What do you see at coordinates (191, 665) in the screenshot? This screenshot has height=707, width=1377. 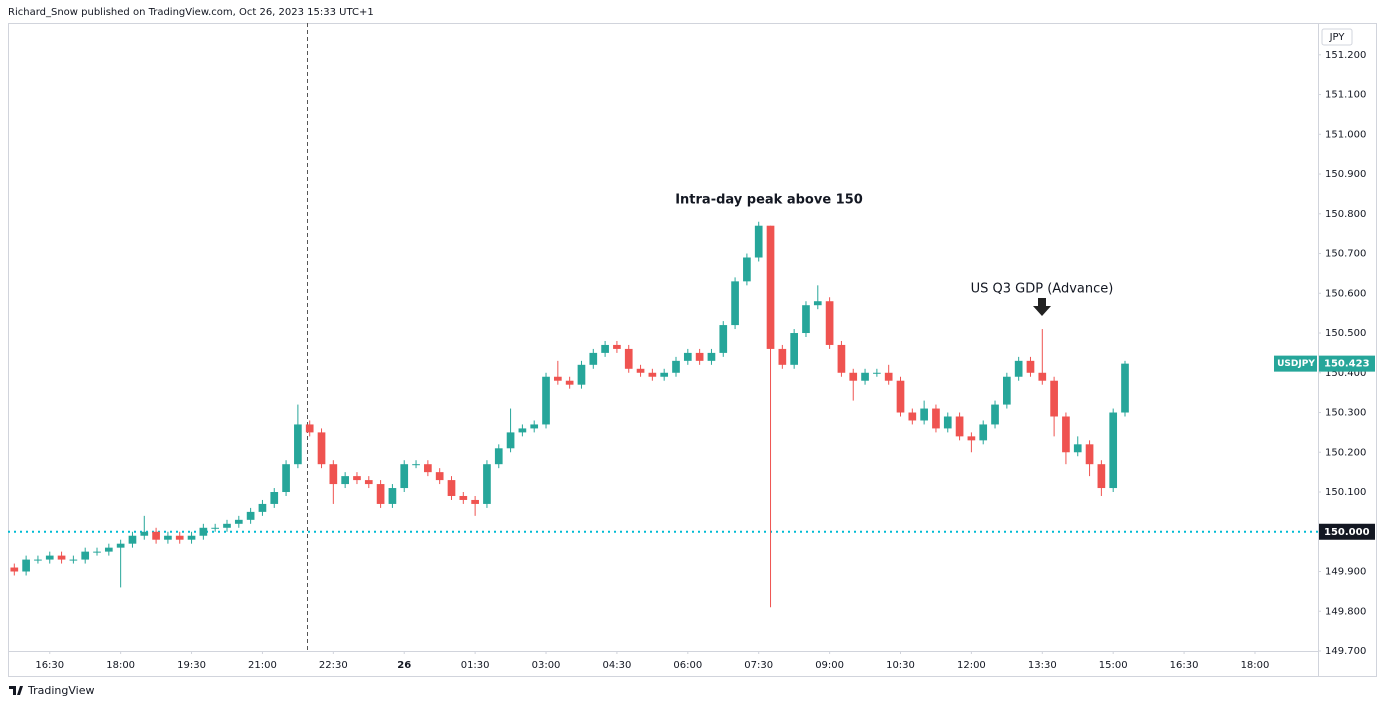 I see `x-tick-label: 19:30` at bounding box center [191, 665].